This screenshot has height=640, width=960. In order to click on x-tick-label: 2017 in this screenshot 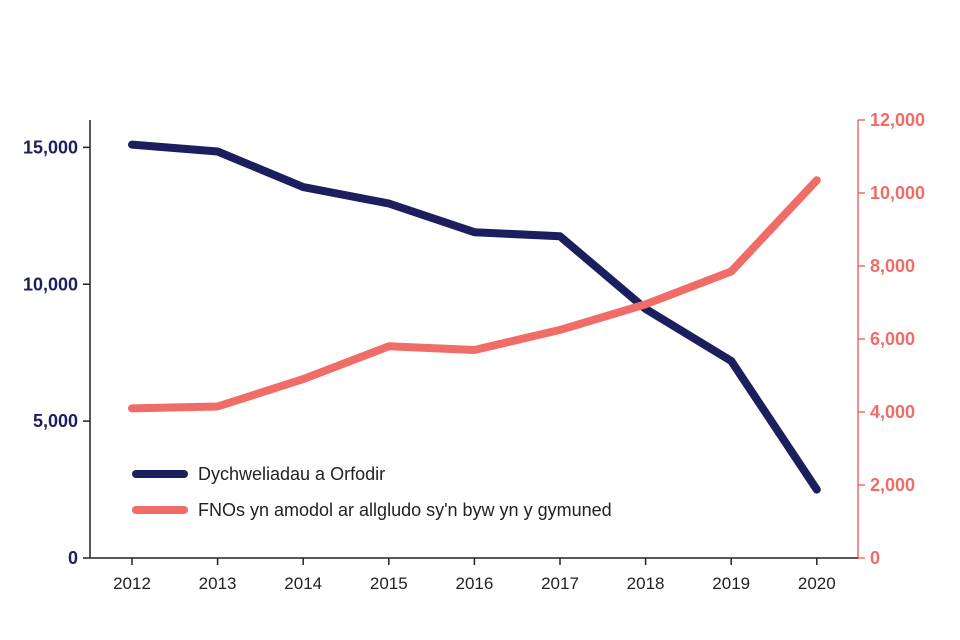, I will do `click(560, 583)`.